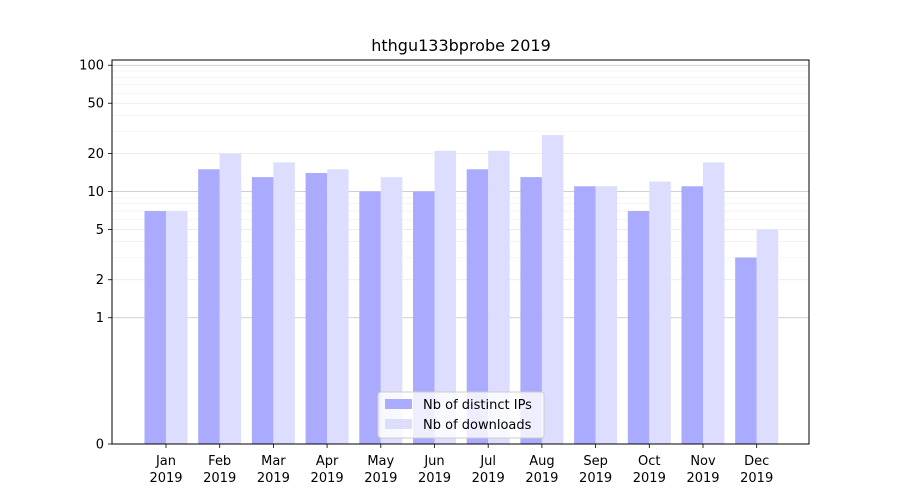 This screenshot has width=900, height=500. What do you see at coordinates (219, 461) in the screenshot?
I see `x-tick-label-month: Feb` at bounding box center [219, 461].